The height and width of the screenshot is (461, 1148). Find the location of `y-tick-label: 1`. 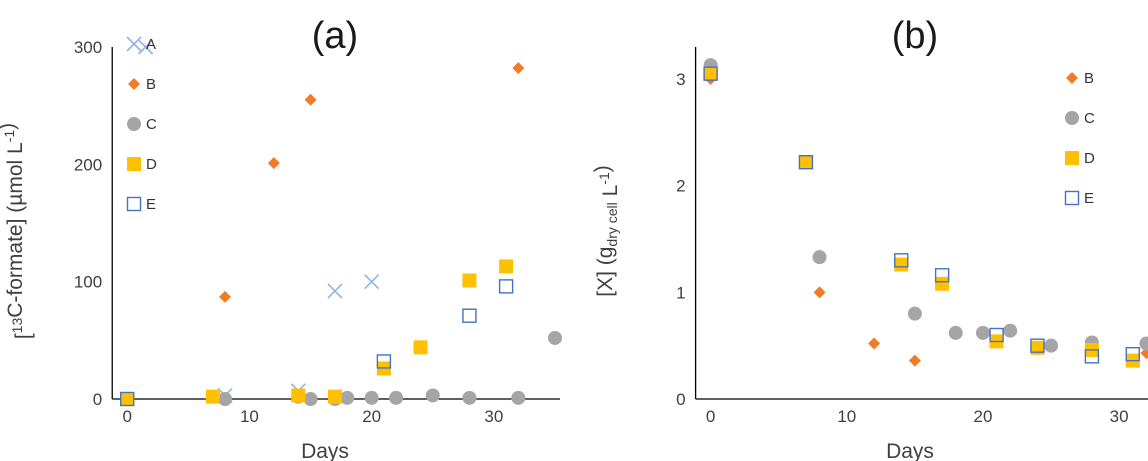

y-tick-label: 1 is located at coordinates (680, 292).